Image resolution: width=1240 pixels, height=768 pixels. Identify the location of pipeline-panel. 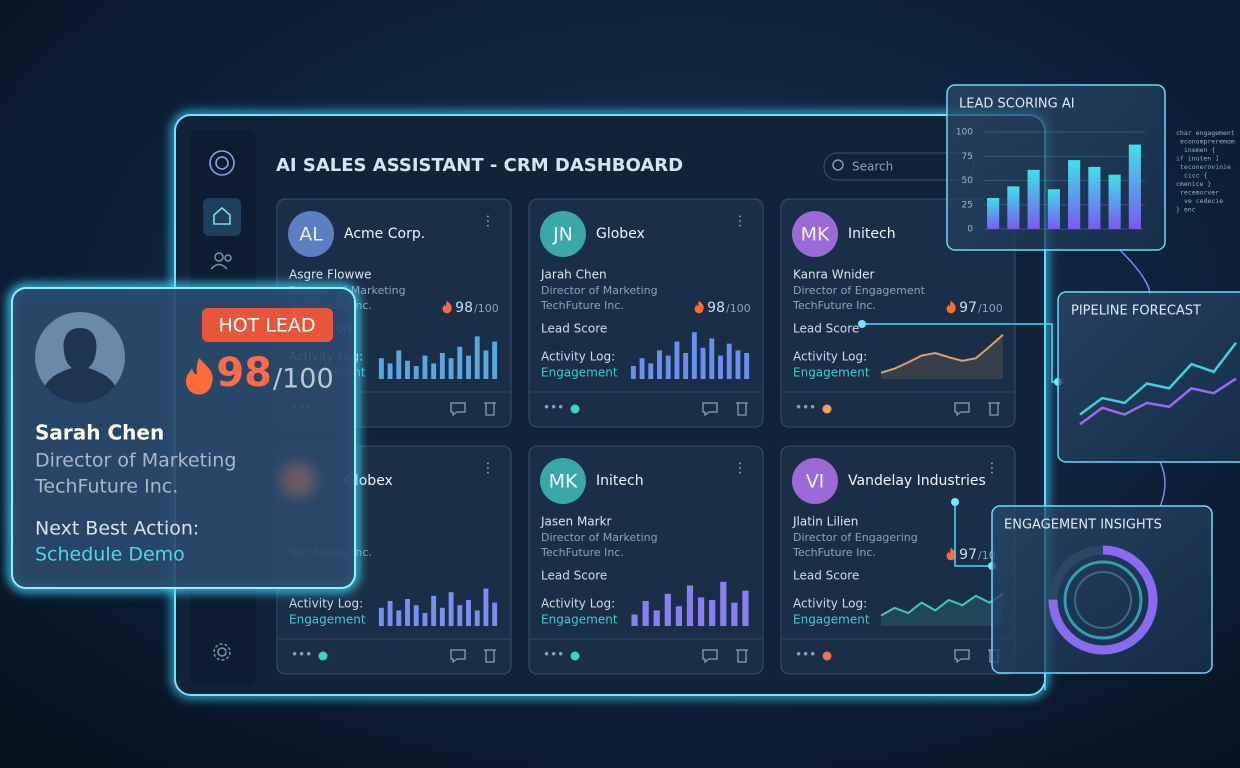
(1148, 377).